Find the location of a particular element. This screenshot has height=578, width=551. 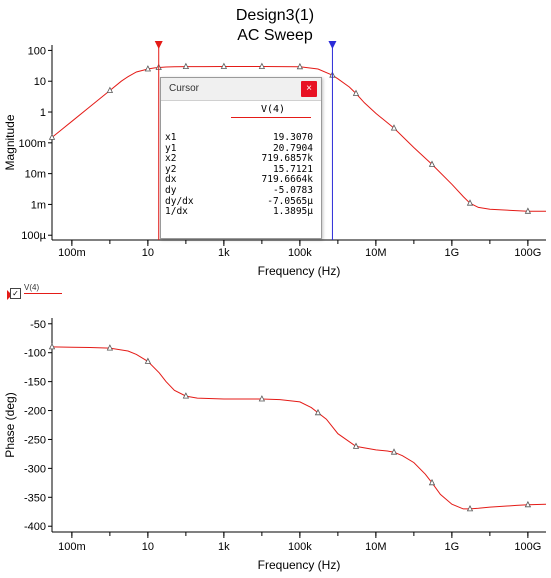

y-axis-label: Magnitude is located at coordinates (10, 142).